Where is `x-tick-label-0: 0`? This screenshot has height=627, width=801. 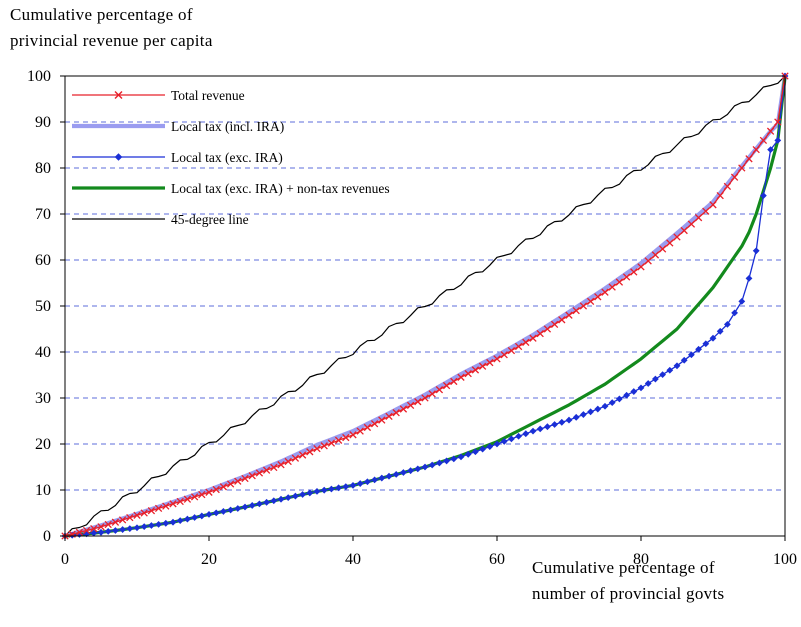 x-tick-label-0: 0 is located at coordinates (65, 559).